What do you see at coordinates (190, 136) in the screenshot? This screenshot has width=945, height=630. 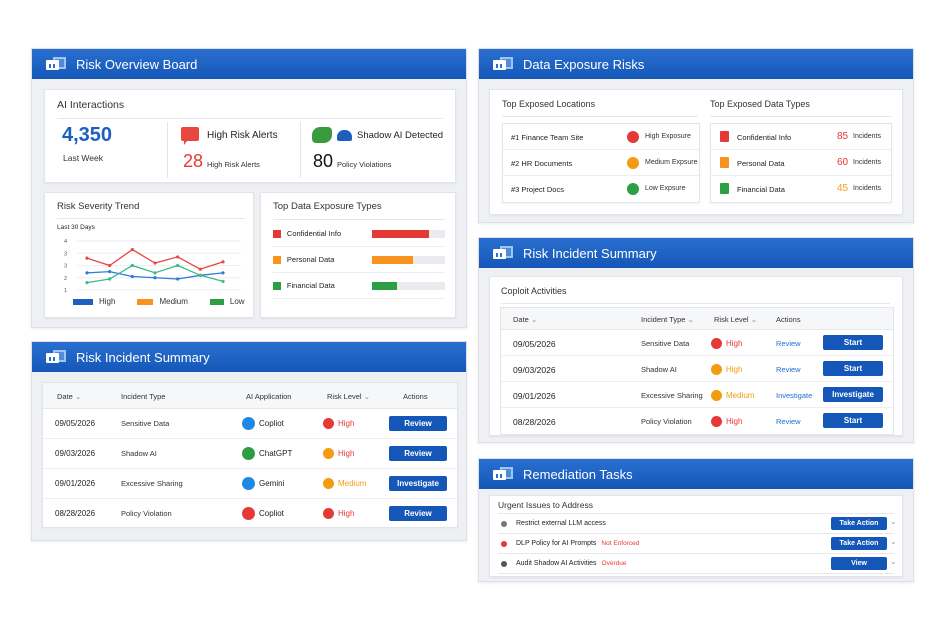 I see `alert-icon` at bounding box center [190, 136].